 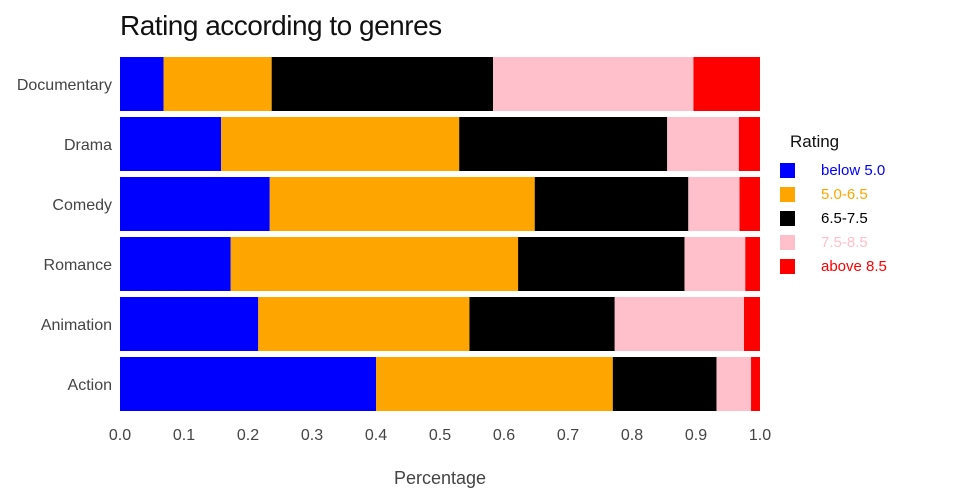 I want to click on legend-label: 7.5-8.5, so click(x=844, y=242).